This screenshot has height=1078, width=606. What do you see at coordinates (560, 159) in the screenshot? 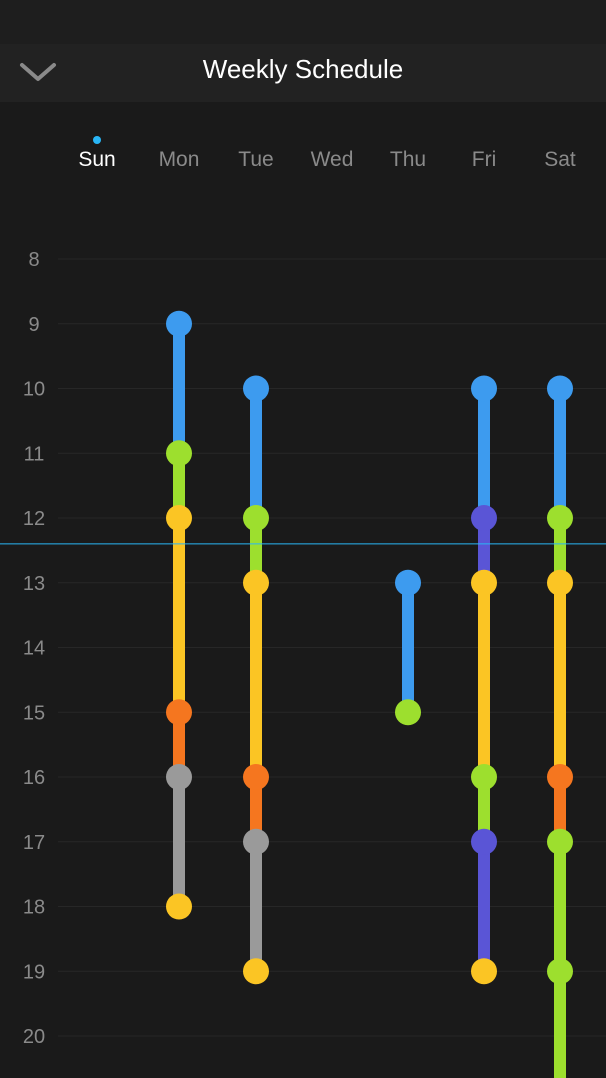
I see `tab-label: Sat` at bounding box center [560, 159].